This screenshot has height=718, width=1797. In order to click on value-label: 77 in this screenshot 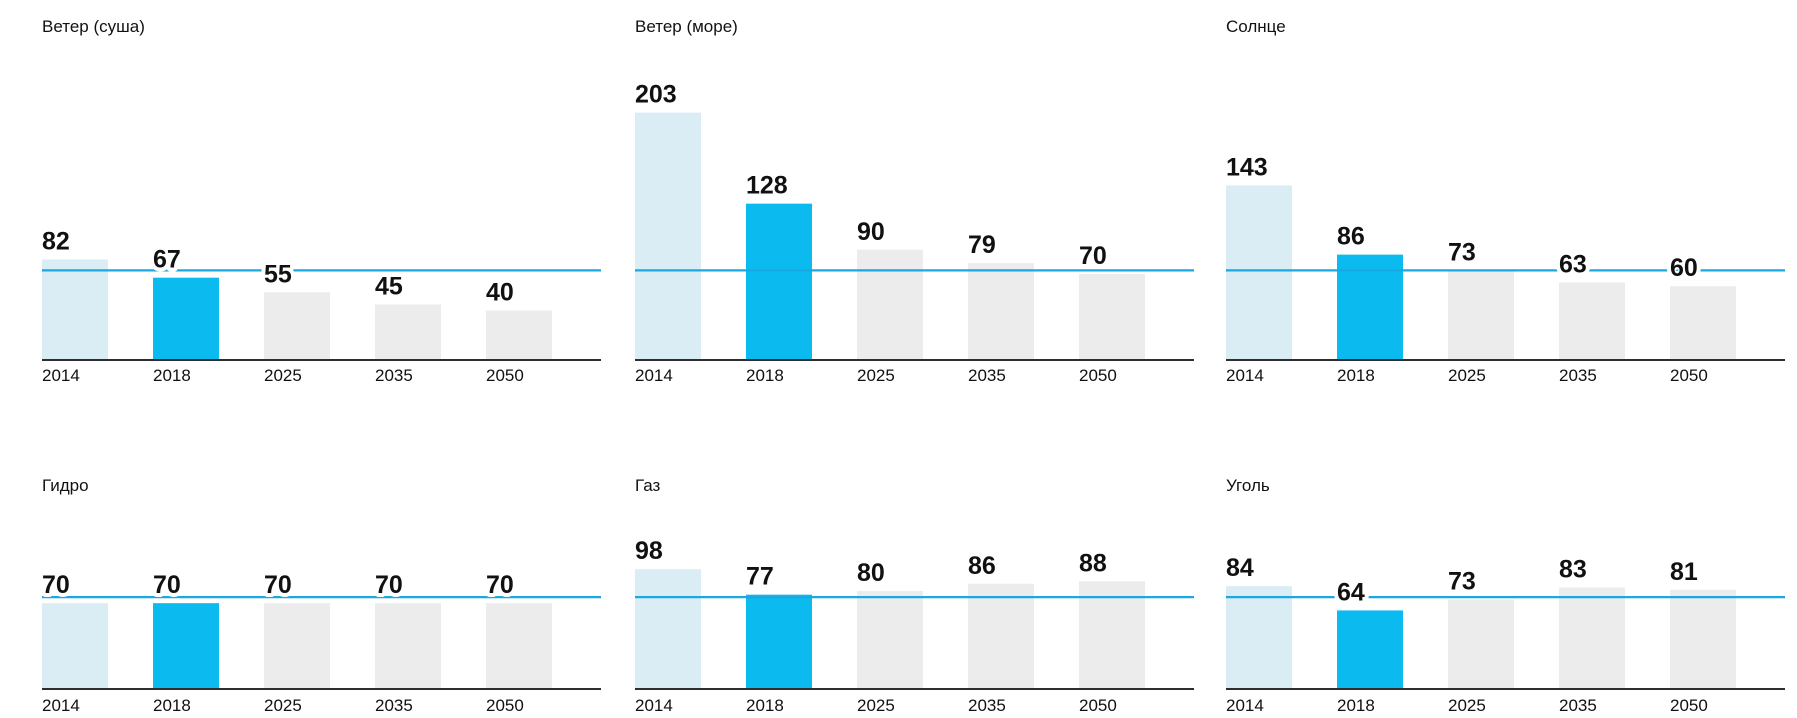, I will do `click(760, 577)`.